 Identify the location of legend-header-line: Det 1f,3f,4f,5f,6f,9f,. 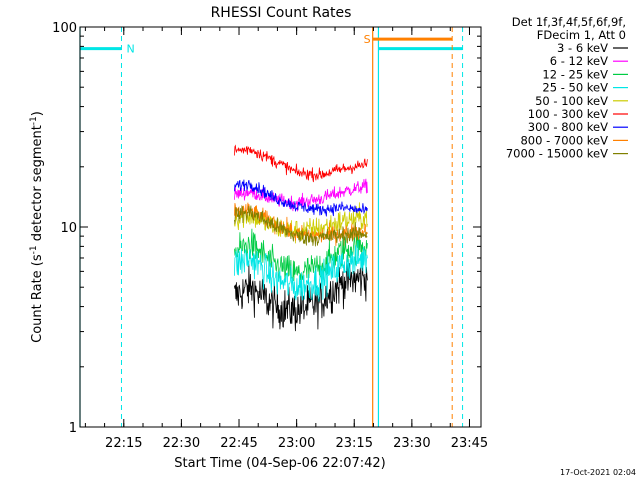
(569, 22).